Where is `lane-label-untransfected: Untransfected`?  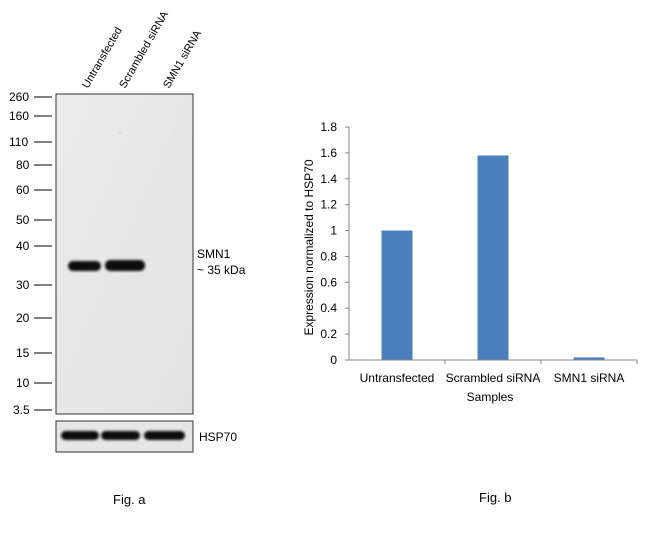 lane-label-untransfected: Untransfected is located at coordinates (102, 57).